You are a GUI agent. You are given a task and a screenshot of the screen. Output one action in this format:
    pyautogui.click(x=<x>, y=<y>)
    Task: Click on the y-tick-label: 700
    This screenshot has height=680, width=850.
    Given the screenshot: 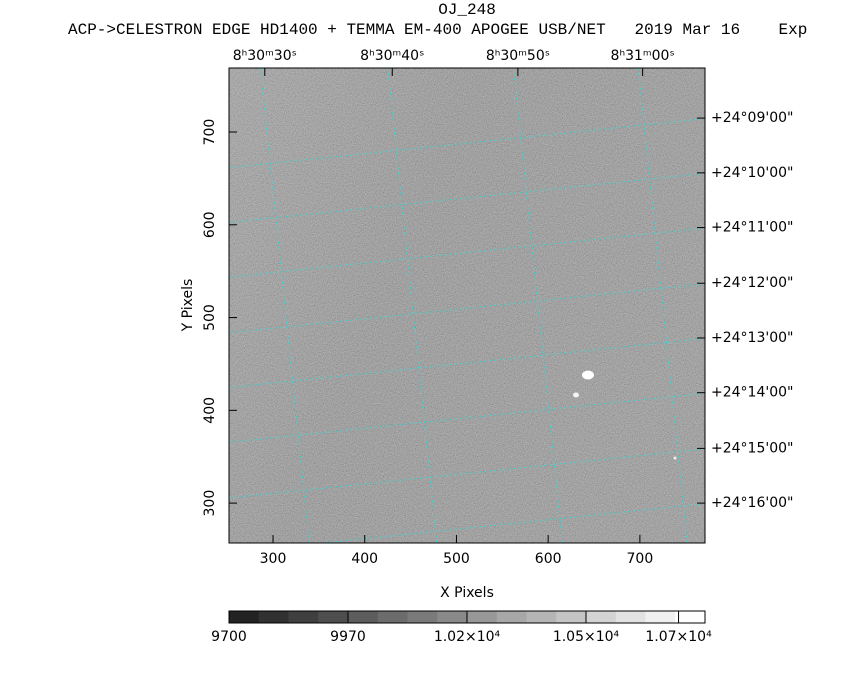 What is the action you would take?
    pyautogui.click(x=210, y=132)
    